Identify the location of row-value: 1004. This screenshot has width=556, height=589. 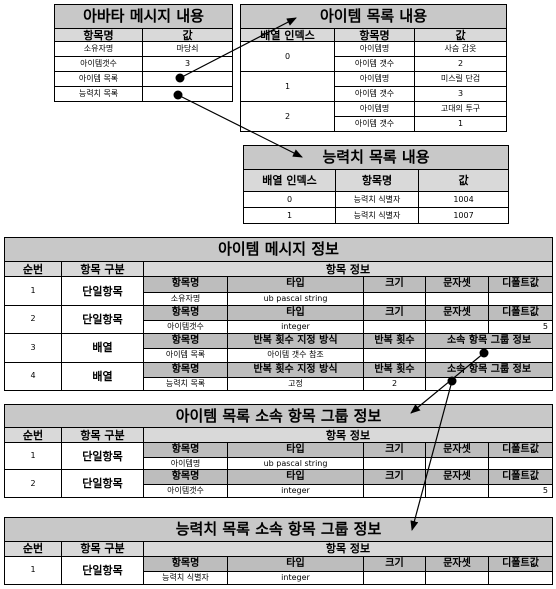
(463, 199).